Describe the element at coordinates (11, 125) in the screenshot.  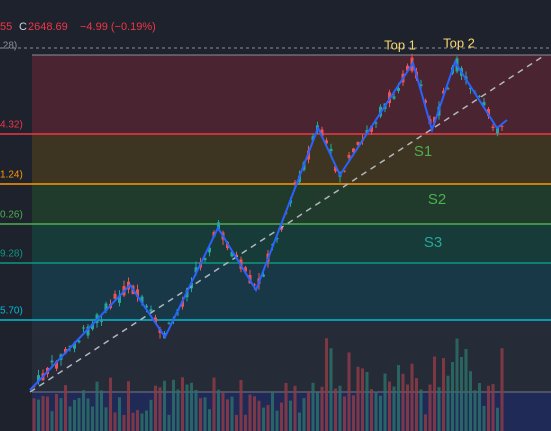
I see `level-label: 4.32)` at that location.